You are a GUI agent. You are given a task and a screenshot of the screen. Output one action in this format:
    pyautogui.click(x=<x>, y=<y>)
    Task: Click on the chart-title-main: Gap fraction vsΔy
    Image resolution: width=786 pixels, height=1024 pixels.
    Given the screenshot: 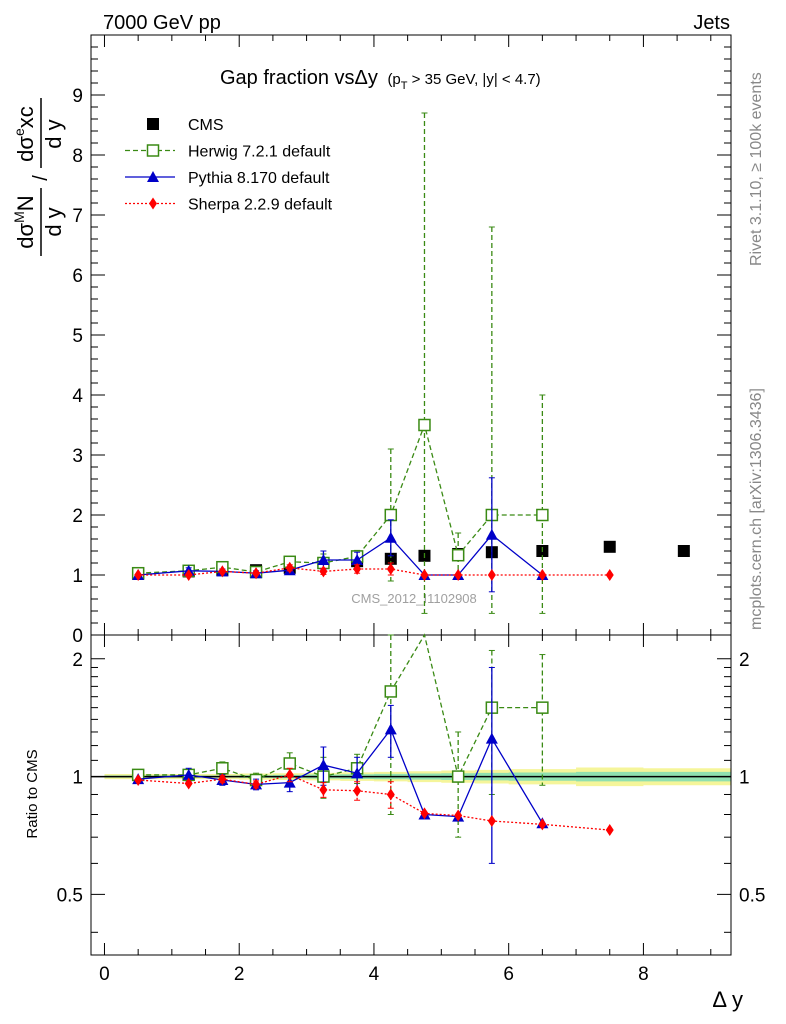 What is the action you would take?
    pyautogui.click(x=299, y=78)
    